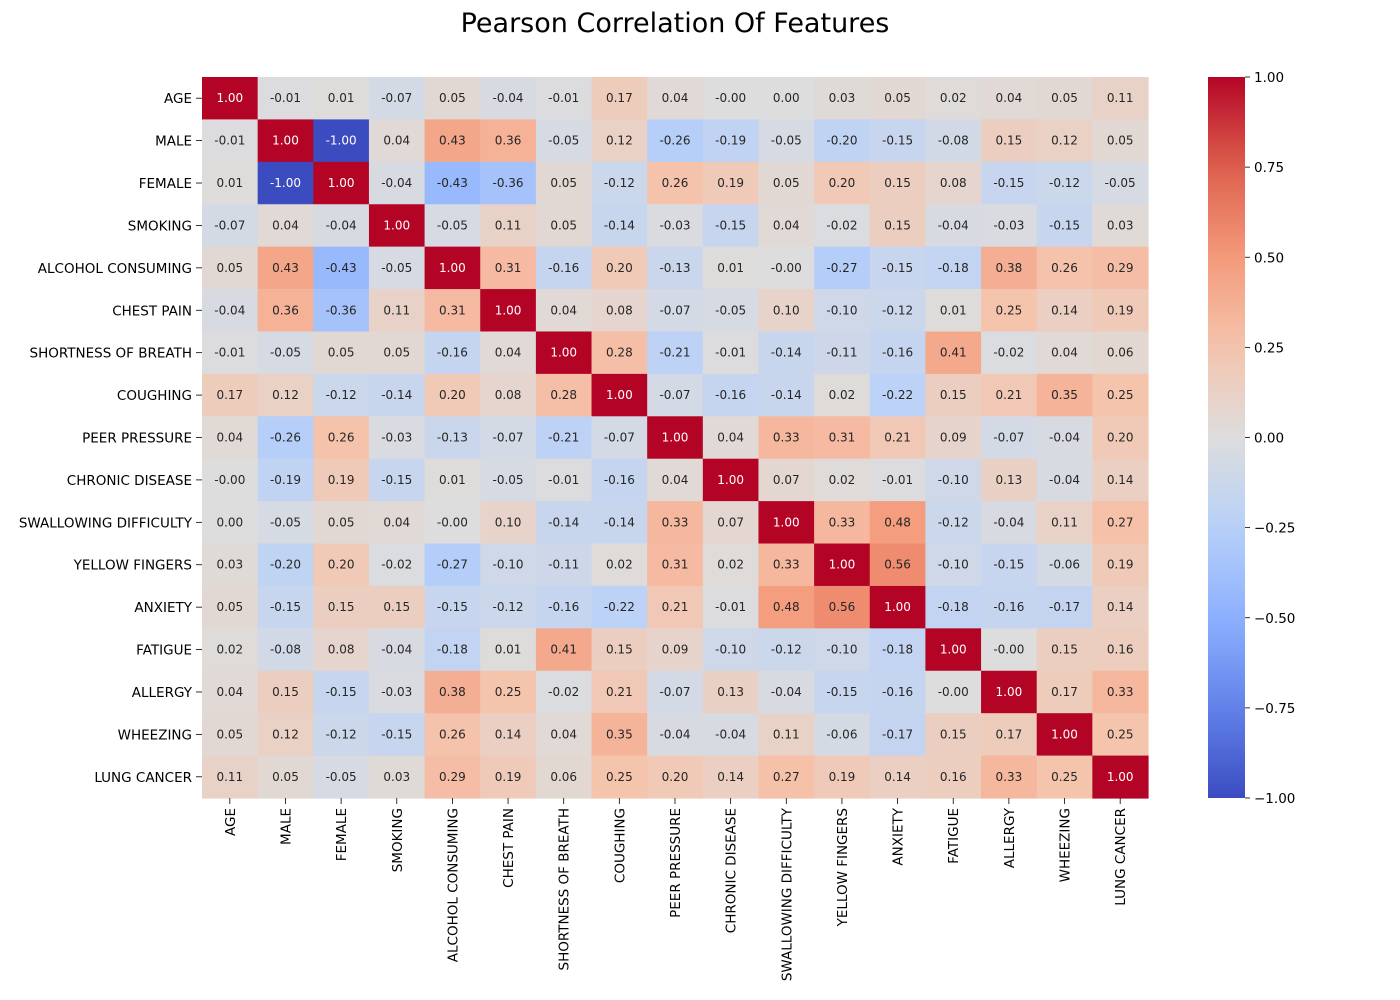  What do you see at coordinates (508, 141) in the screenshot?
I see `cell-value-label: 0.36` at bounding box center [508, 141].